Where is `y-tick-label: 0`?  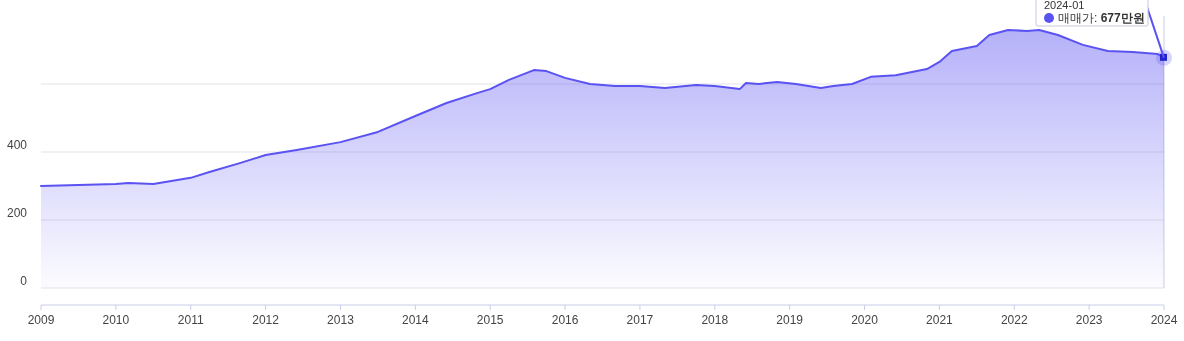
y-tick-label: 0 is located at coordinates (24, 281).